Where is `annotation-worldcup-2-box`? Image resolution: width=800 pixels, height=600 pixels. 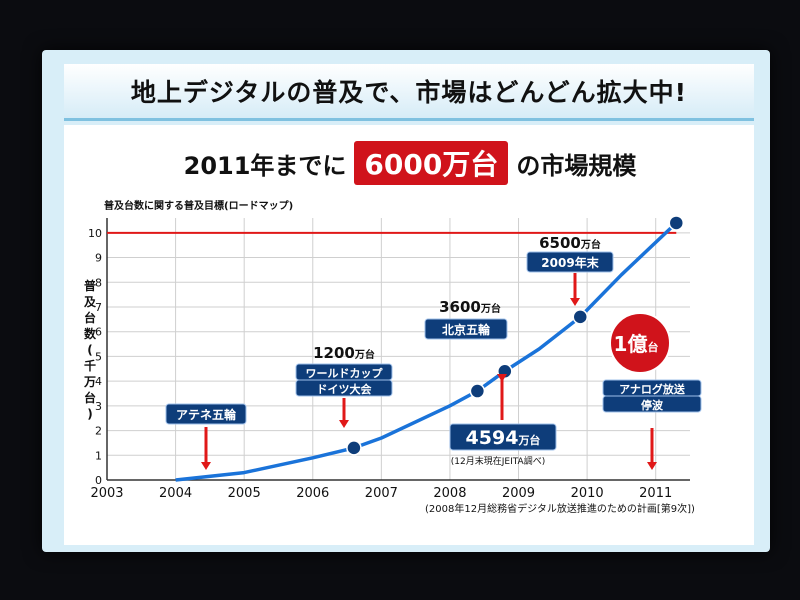
annotation-worldcup-2-box is located at coordinates (344, 388).